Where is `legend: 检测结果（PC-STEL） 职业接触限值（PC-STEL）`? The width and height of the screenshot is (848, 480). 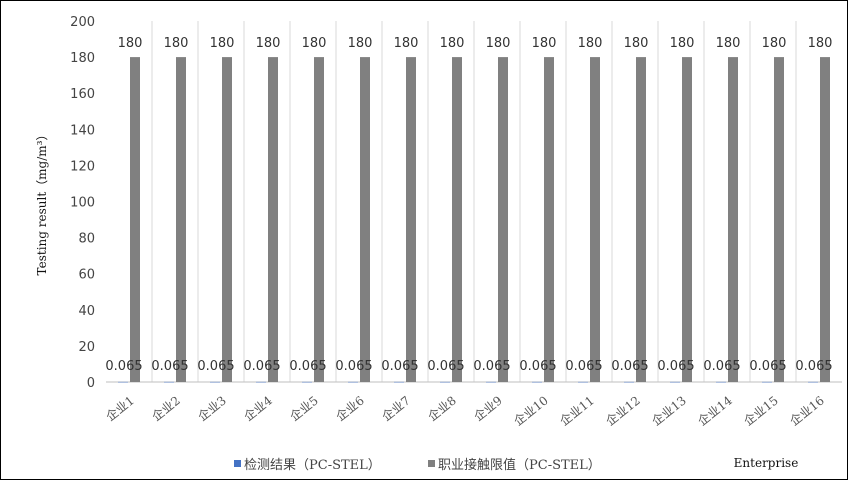
legend: 检测结果（PC-STEL） 职业接触限值（PC-STEL） is located at coordinates (417, 465).